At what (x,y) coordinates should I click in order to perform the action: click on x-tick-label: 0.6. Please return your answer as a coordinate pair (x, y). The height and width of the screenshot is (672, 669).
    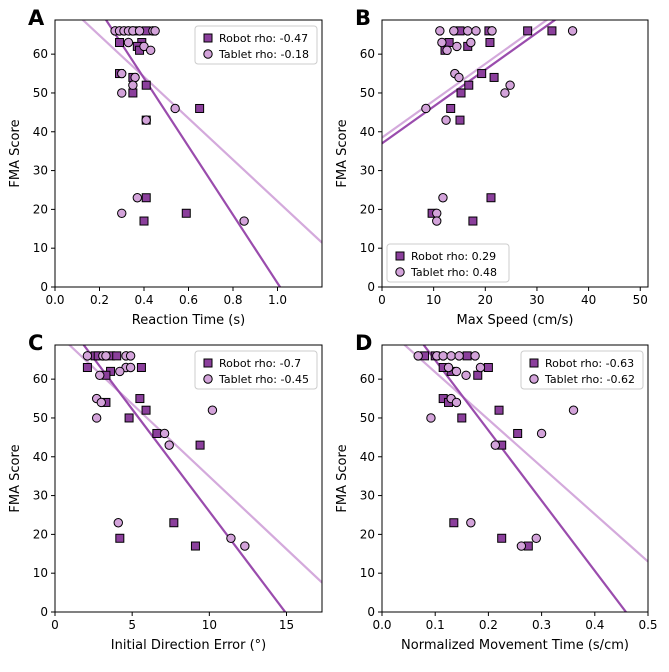
    Looking at the image, I should click on (188, 300).